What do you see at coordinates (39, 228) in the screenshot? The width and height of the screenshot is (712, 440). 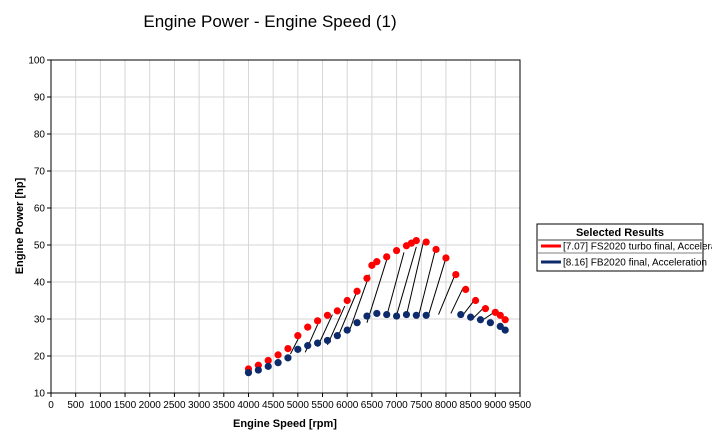 I see `y-axis: 10 20 30 40 50 60 70 80 90 100` at bounding box center [39, 228].